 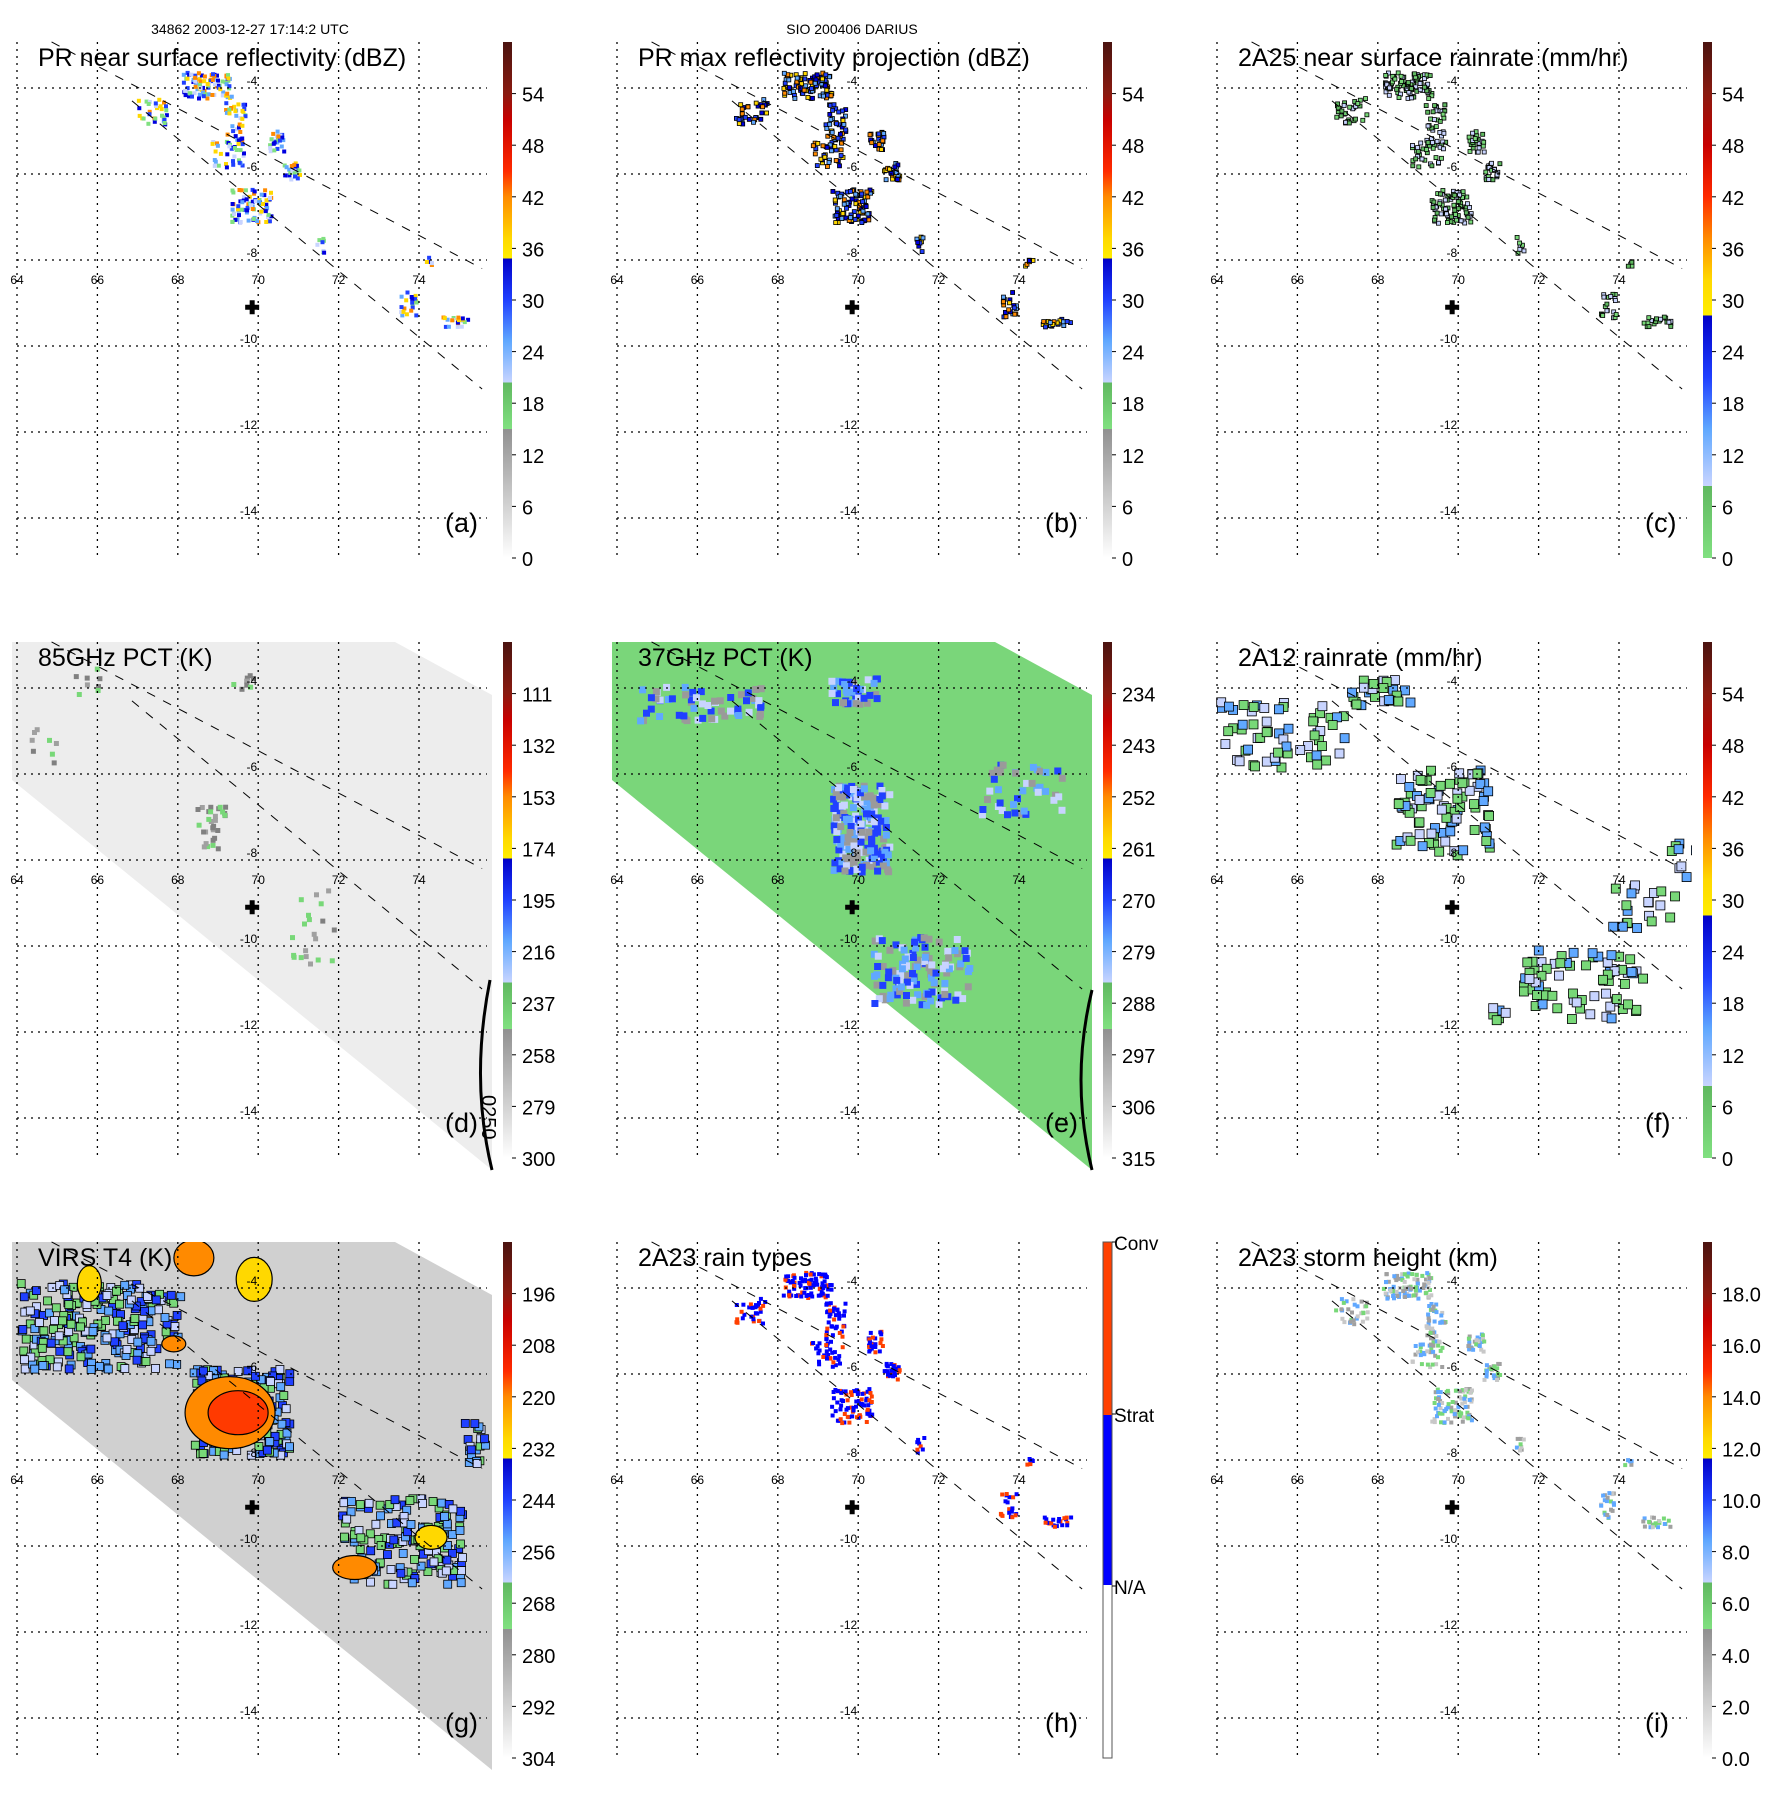 I want to click on lat-label: -12, so click(x=249, y=1625).